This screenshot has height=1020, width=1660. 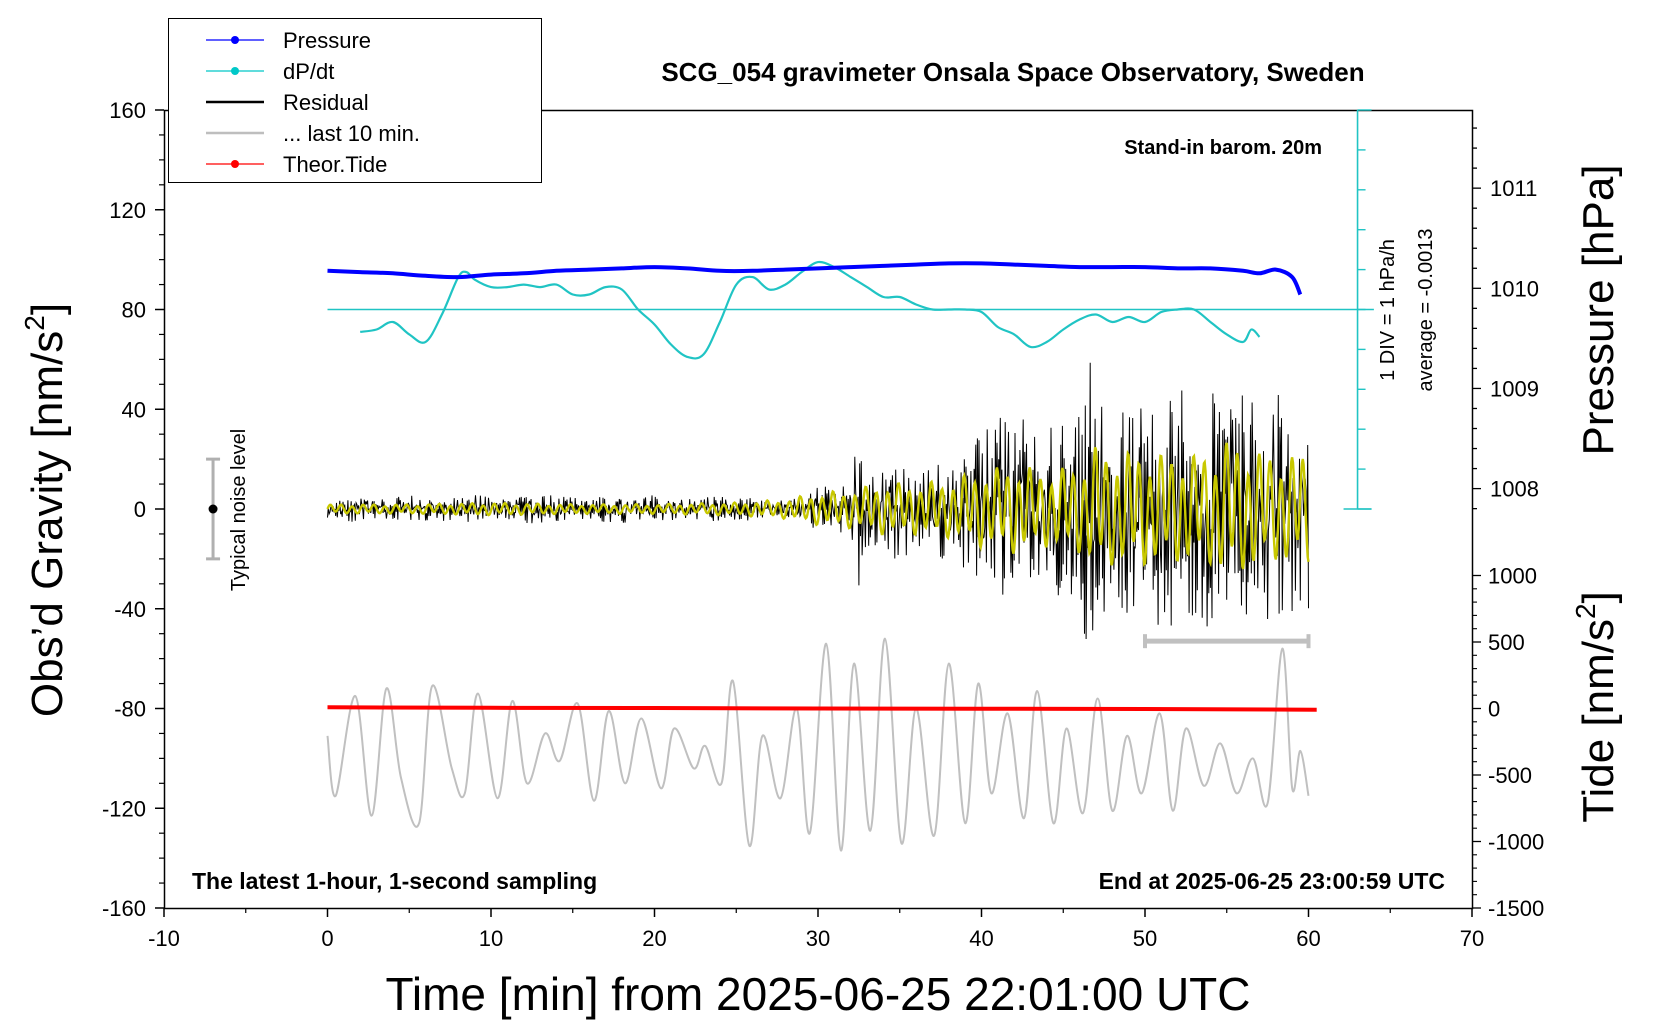 What do you see at coordinates (1585, 611) in the screenshot?
I see `y-axis-title-tide-sup: 2` at bounding box center [1585, 611].